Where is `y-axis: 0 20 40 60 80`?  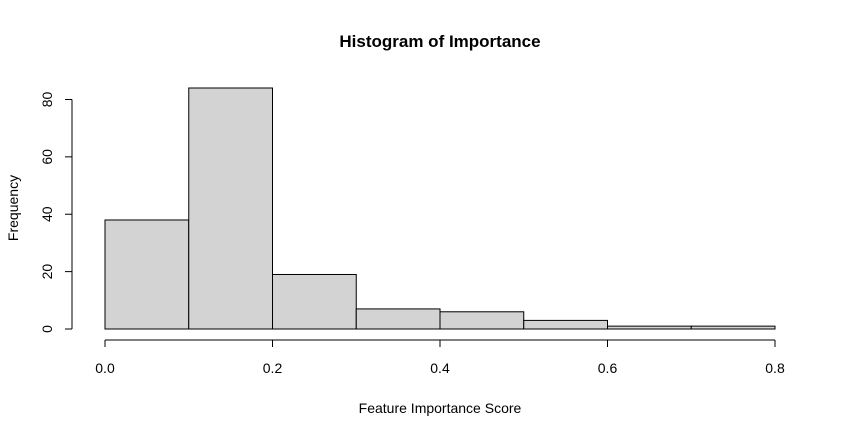 y-axis: 0 20 40 60 80 is located at coordinates (56, 212).